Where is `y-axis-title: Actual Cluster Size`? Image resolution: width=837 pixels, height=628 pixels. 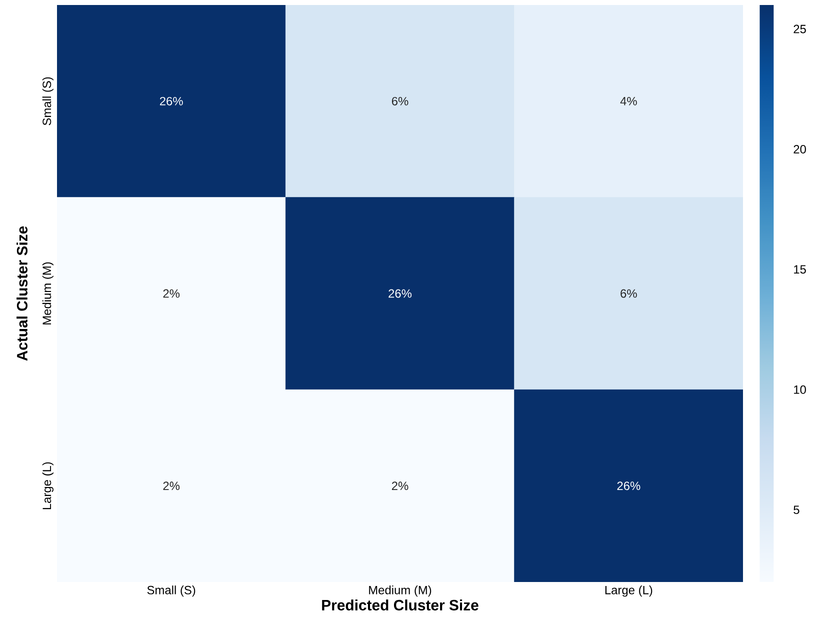
y-axis-title: Actual Cluster Size is located at coordinates (22, 293).